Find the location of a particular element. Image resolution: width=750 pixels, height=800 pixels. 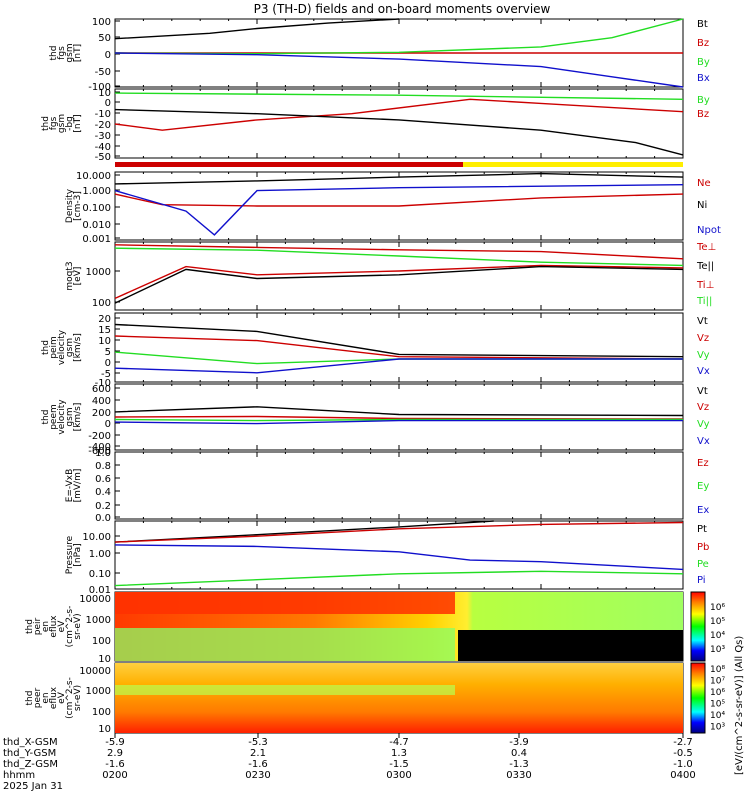

legend-entry: Vt is located at coordinates (702, 391).